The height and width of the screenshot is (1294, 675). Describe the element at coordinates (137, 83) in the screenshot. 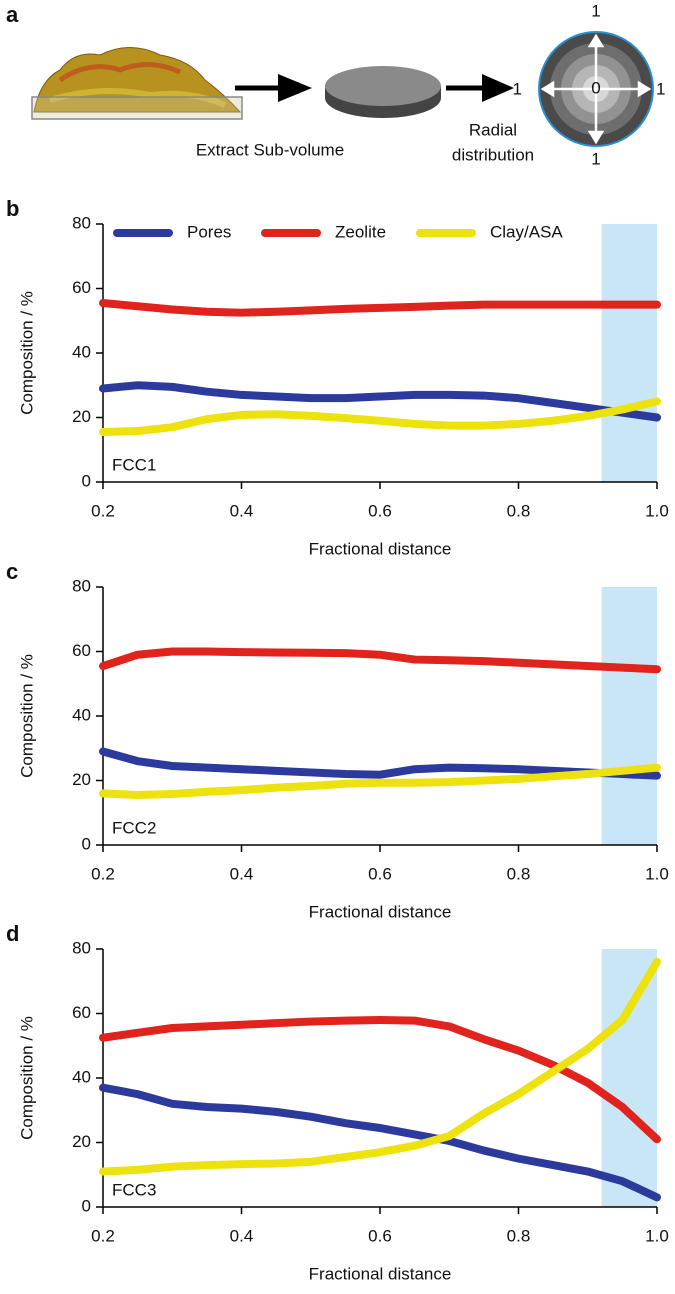

I see `sample-illustration` at that location.